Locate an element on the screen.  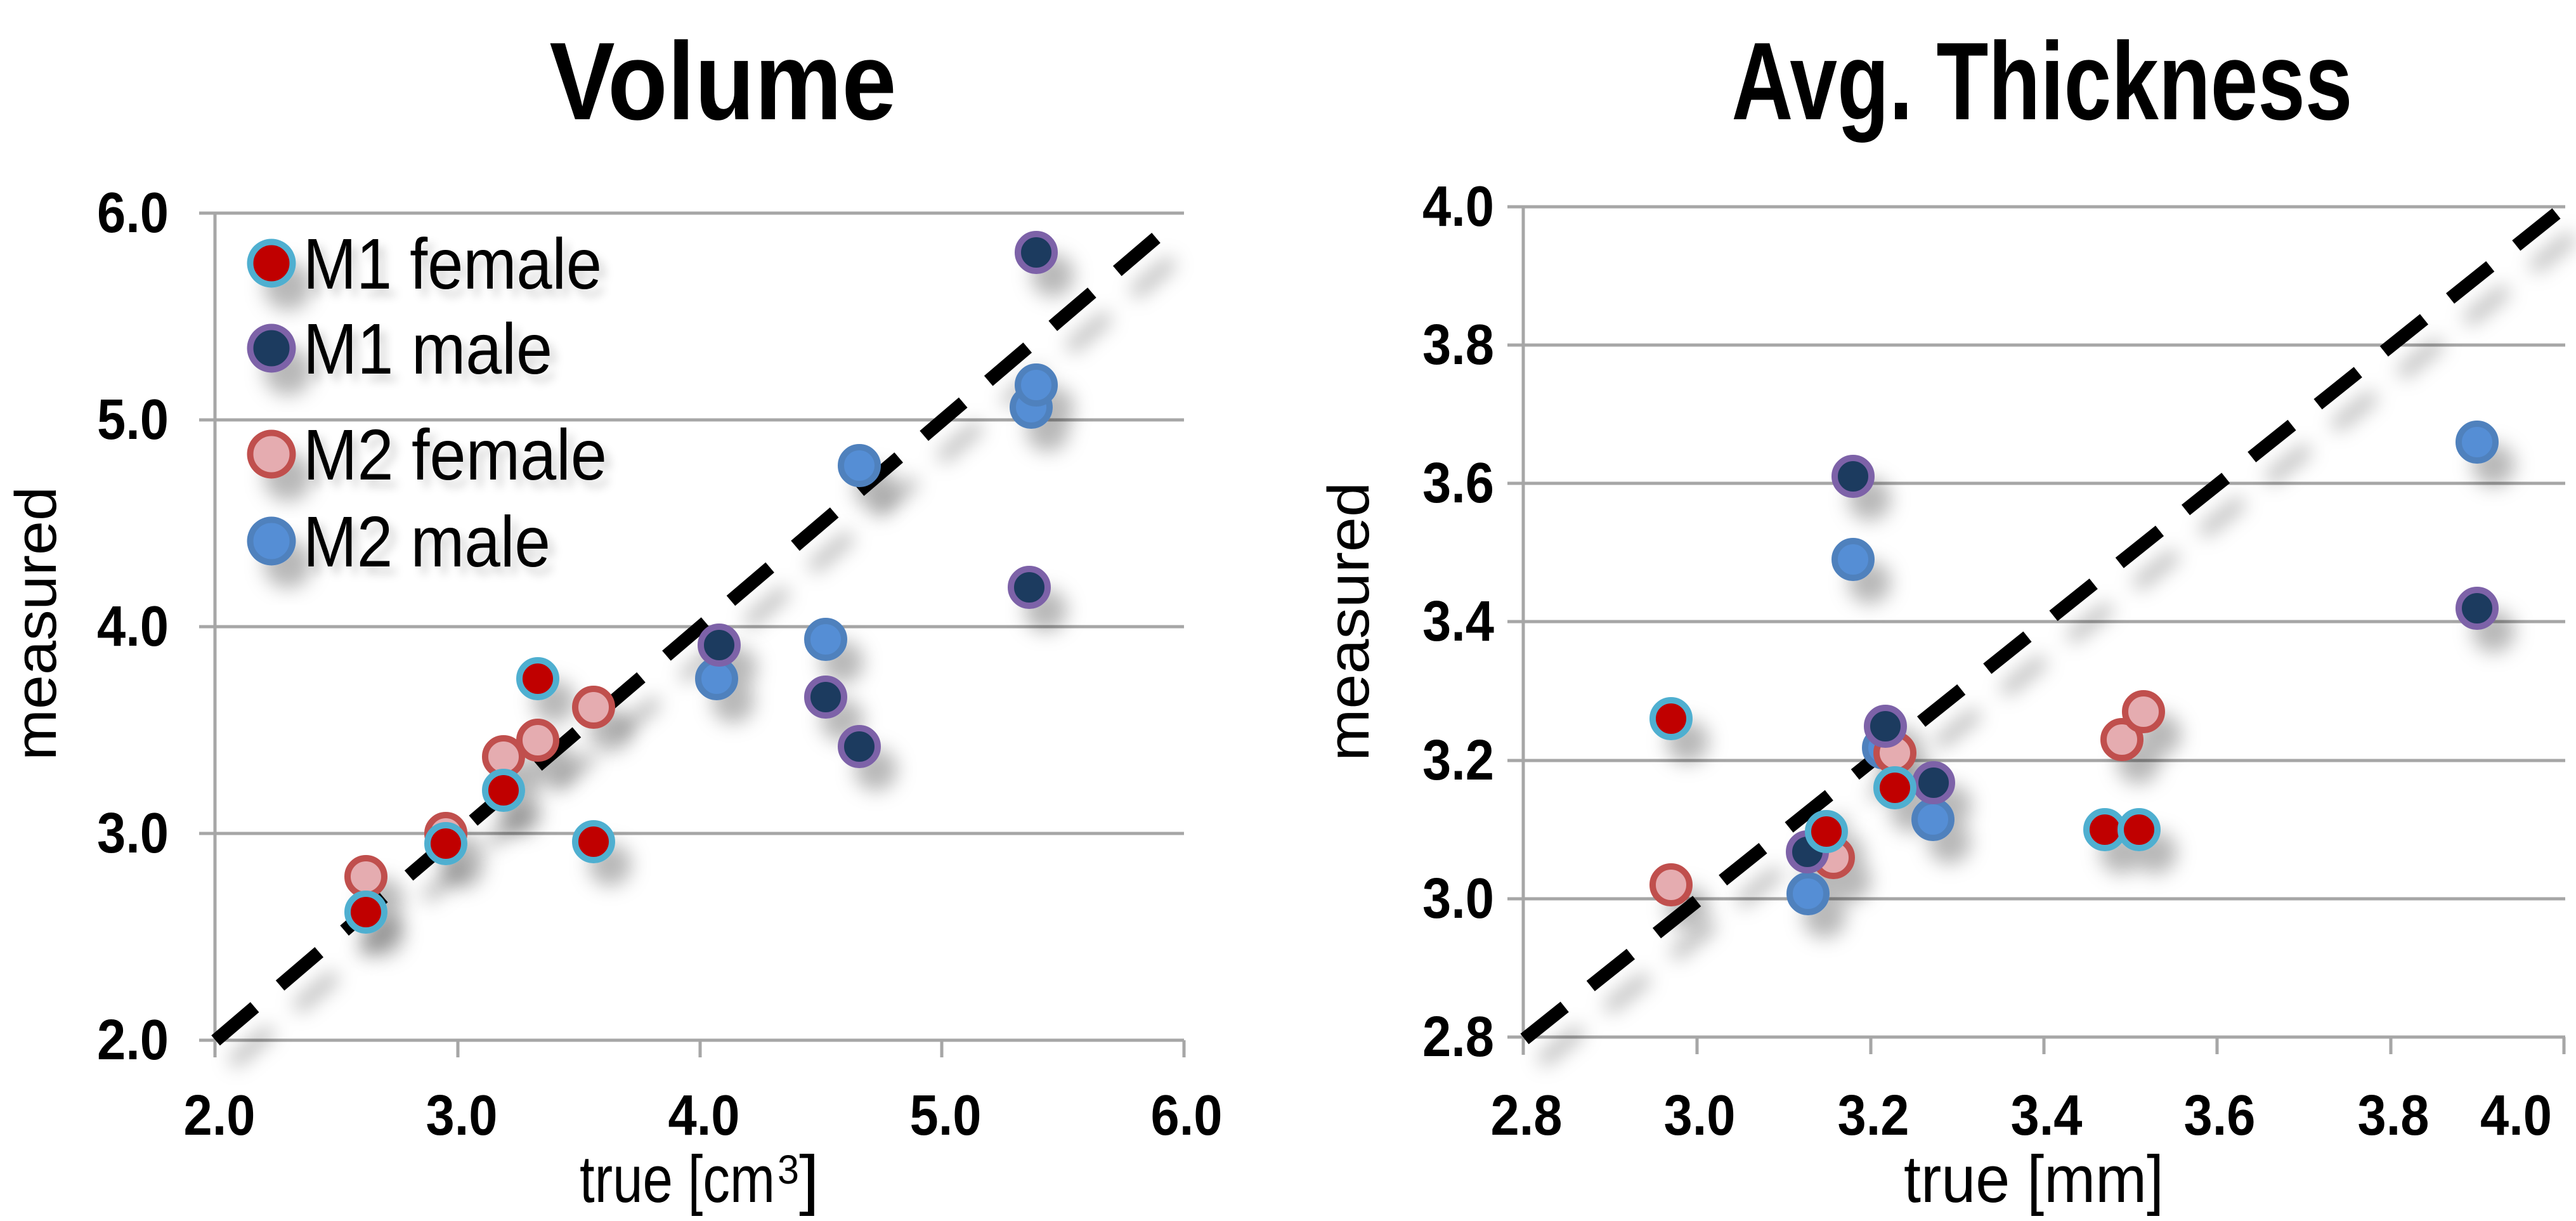
svg-text: true [cm is located at coordinates (678, 1179).